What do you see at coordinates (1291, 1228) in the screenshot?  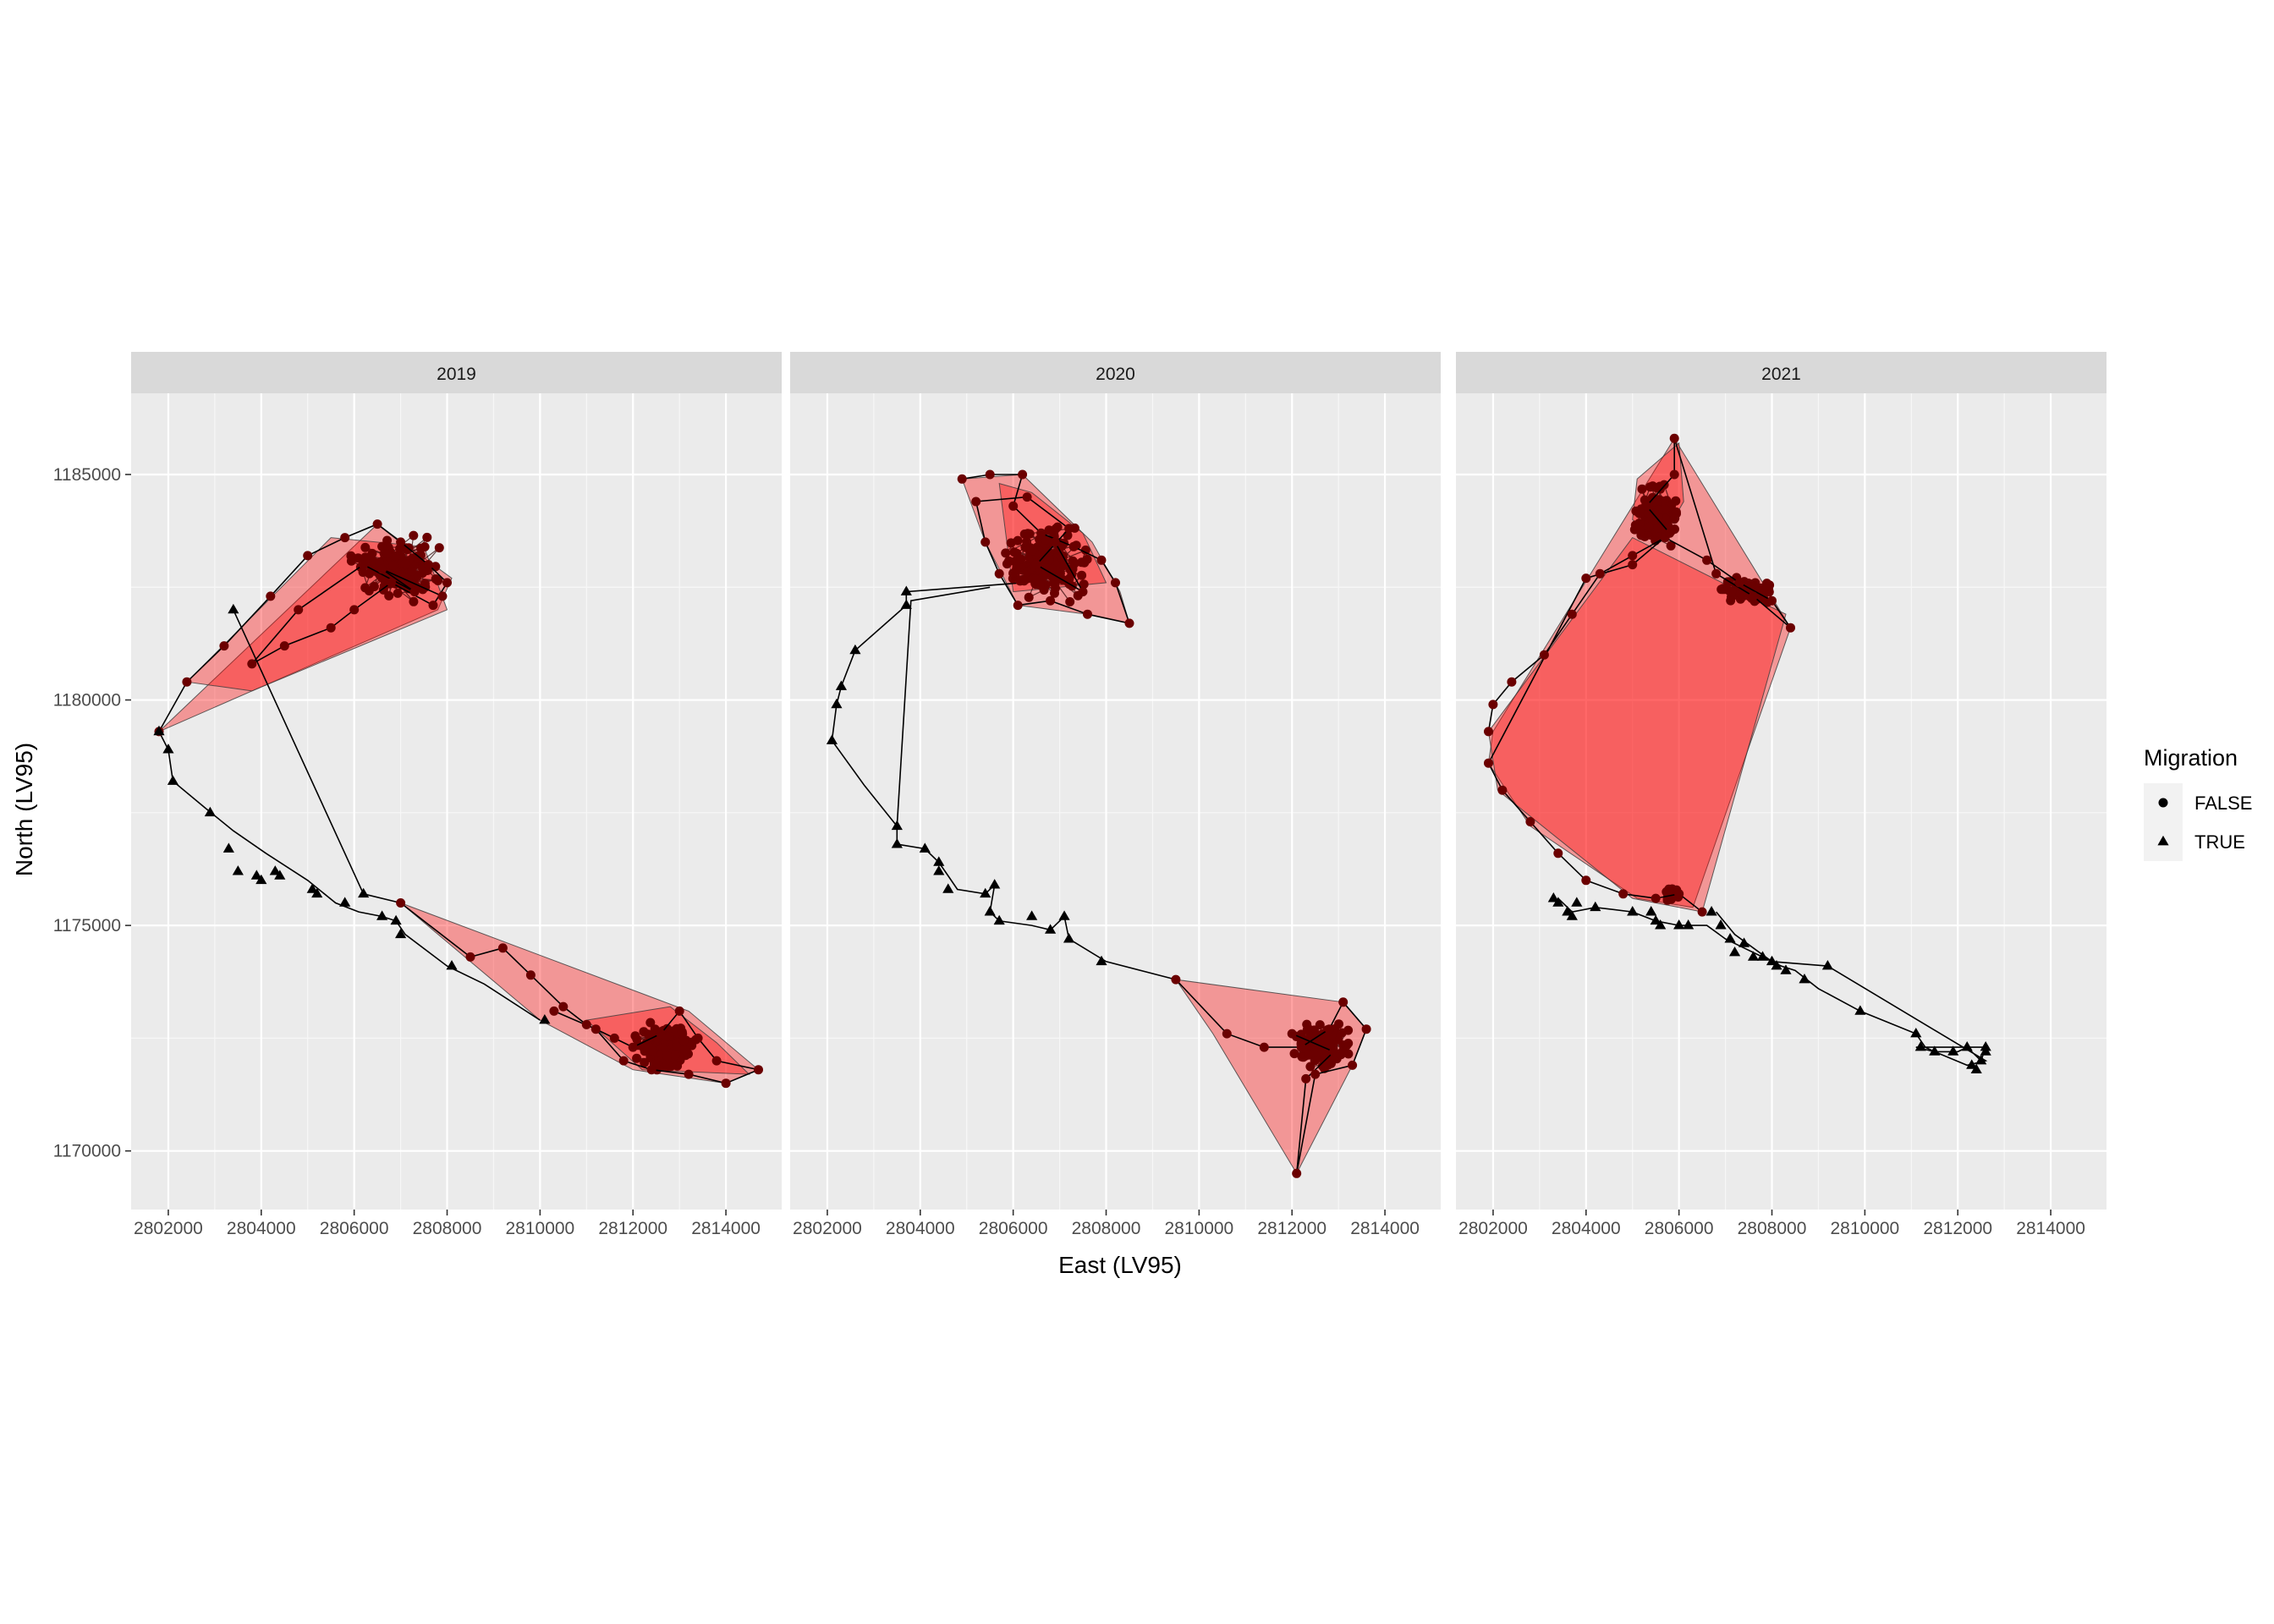 I see `x-tick-label: 2812000` at bounding box center [1291, 1228].